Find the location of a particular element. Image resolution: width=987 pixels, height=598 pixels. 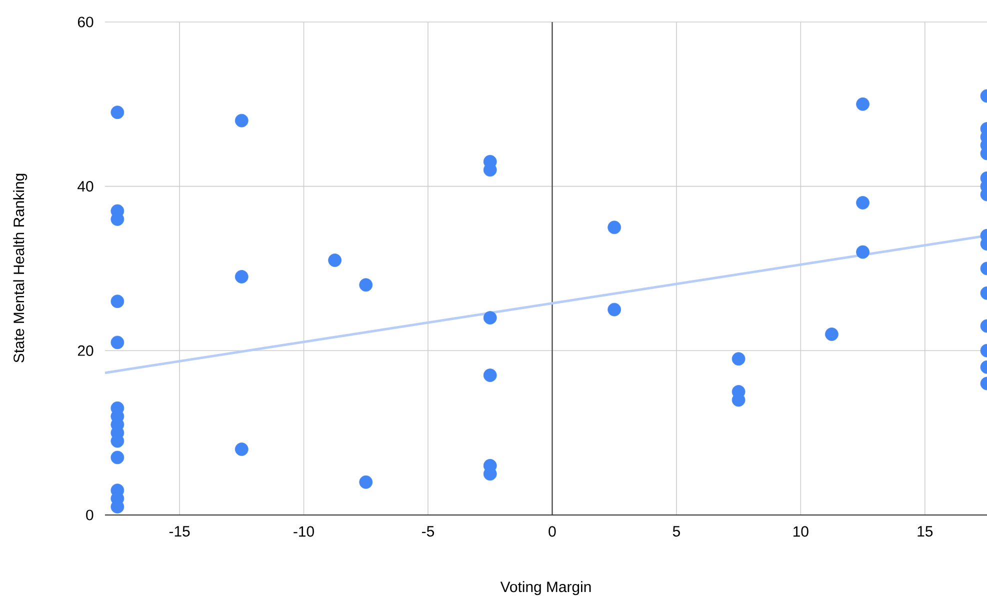

x-tick-label: -10 is located at coordinates (304, 531).